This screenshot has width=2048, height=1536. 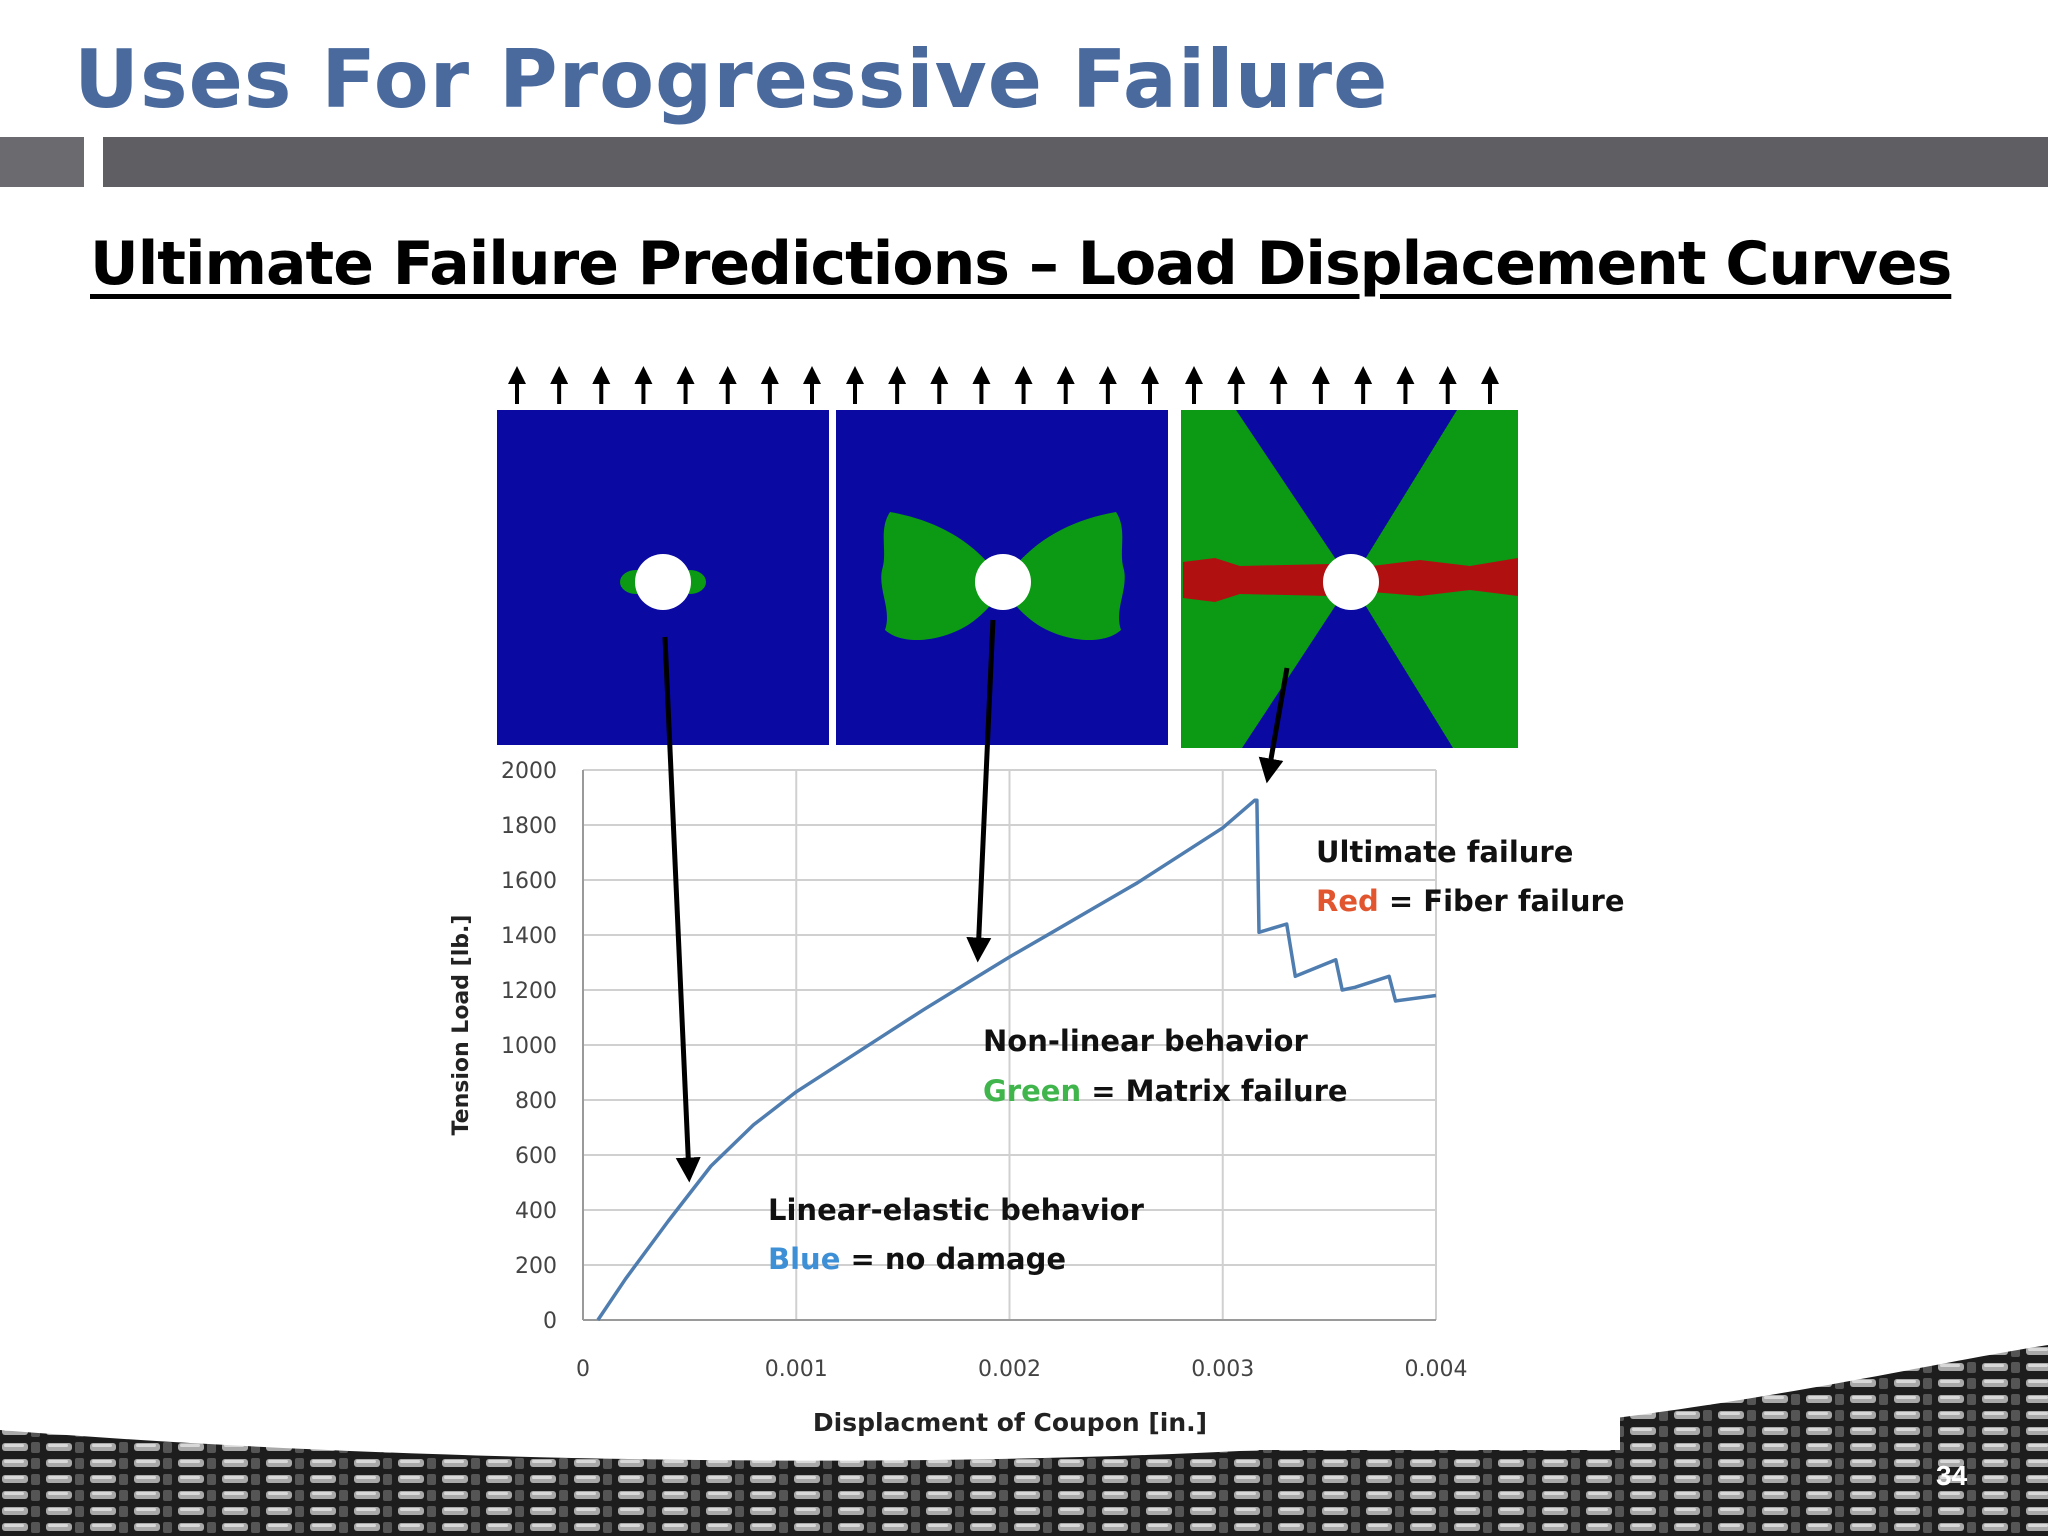 I want to click on annotation-key-text: = Matrix failure, so click(x=1214, y=1091).